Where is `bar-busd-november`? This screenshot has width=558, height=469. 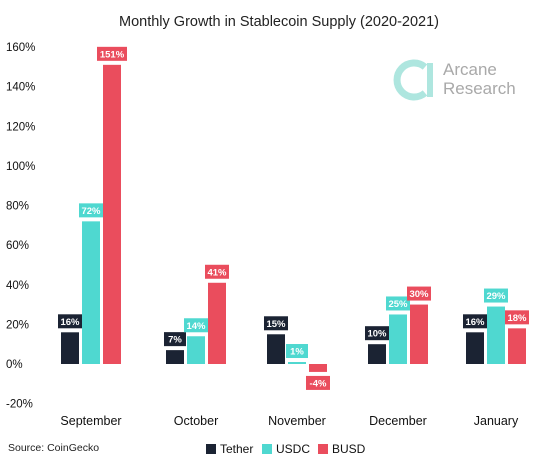 bar-busd-november is located at coordinates (318, 368).